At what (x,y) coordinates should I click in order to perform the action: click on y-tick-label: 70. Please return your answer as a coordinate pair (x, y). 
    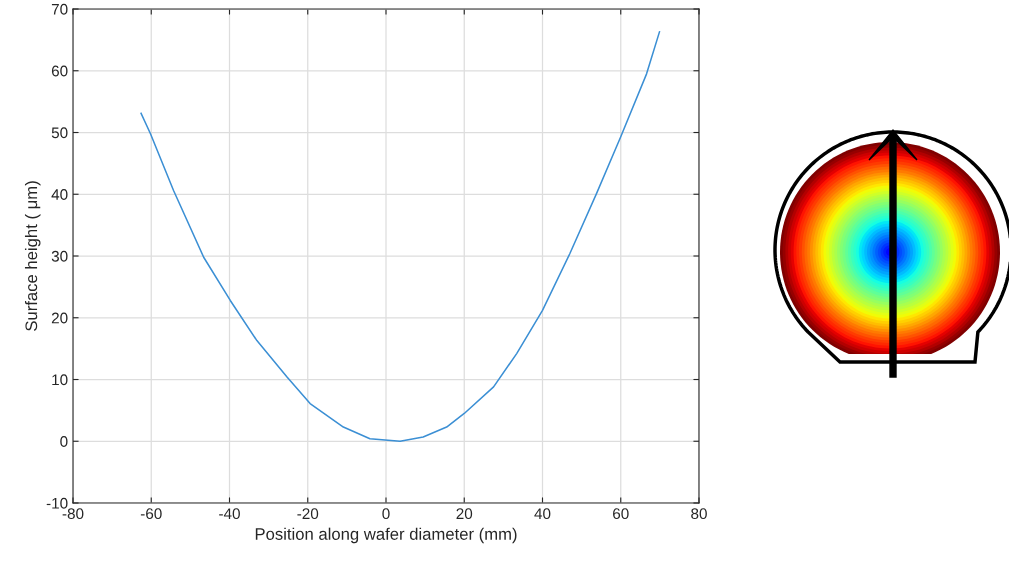
    Looking at the image, I should click on (59, 9).